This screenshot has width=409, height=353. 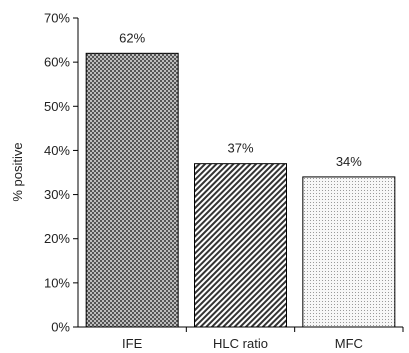 What do you see at coordinates (17, 171) in the screenshot?
I see `y-axis-title: % positive` at bounding box center [17, 171].